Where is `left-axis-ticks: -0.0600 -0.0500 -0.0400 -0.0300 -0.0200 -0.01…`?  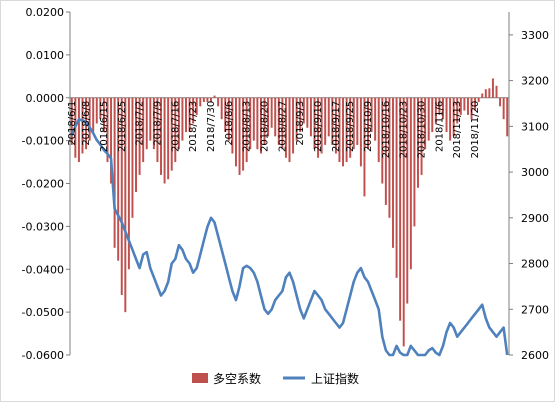
left-axis-ticks: -0.0600 -0.0500 -0.0400 -0.0300 -0.0200 -0.01… is located at coordinates (46, 184).